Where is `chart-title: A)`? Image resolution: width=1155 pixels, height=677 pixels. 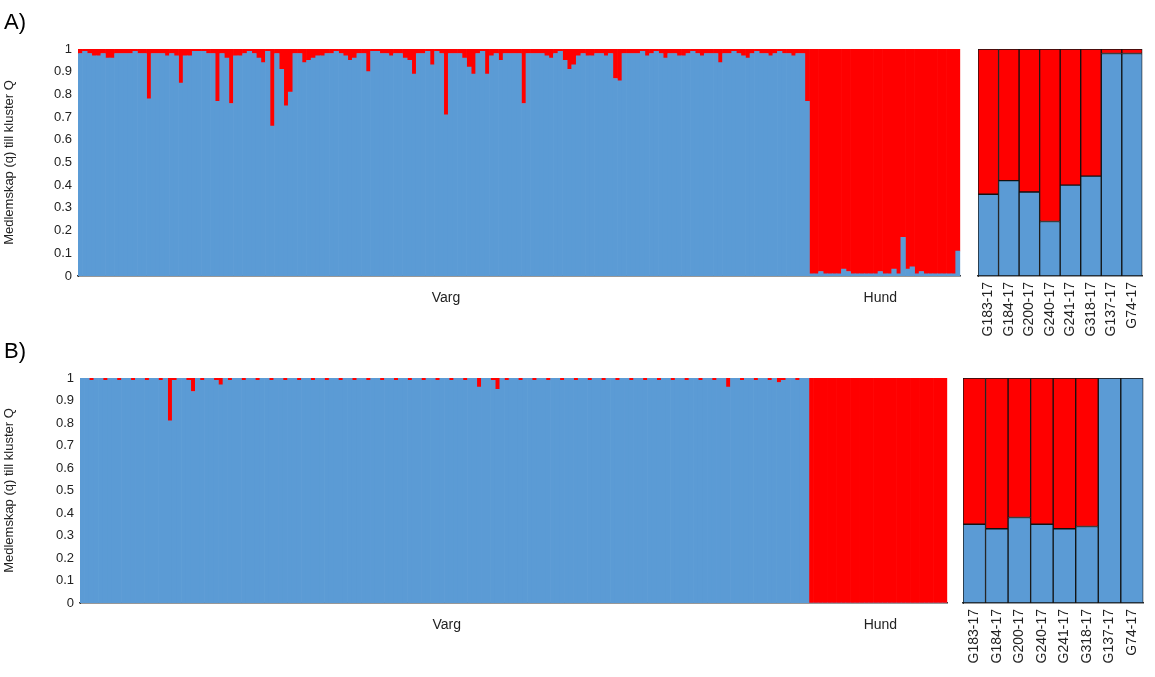
chart-title: A) is located at coordinates (15, 22).